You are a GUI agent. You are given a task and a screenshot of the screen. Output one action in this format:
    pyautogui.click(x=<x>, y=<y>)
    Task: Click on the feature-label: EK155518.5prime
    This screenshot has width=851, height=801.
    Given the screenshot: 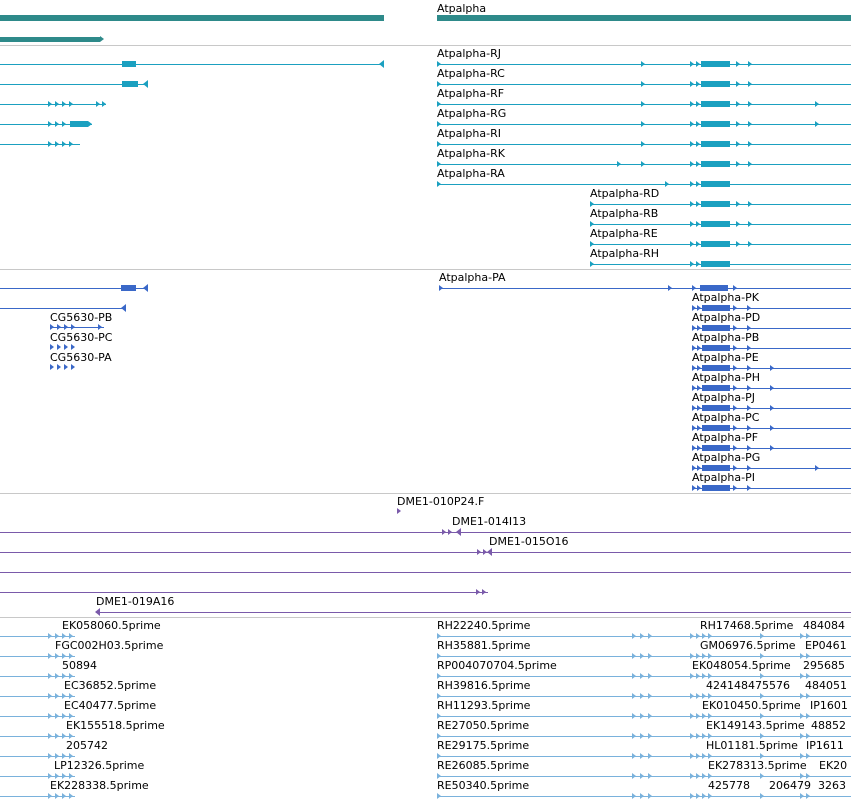 What is the action you would take?
    pyautogui.click(x=115, y=725)
    